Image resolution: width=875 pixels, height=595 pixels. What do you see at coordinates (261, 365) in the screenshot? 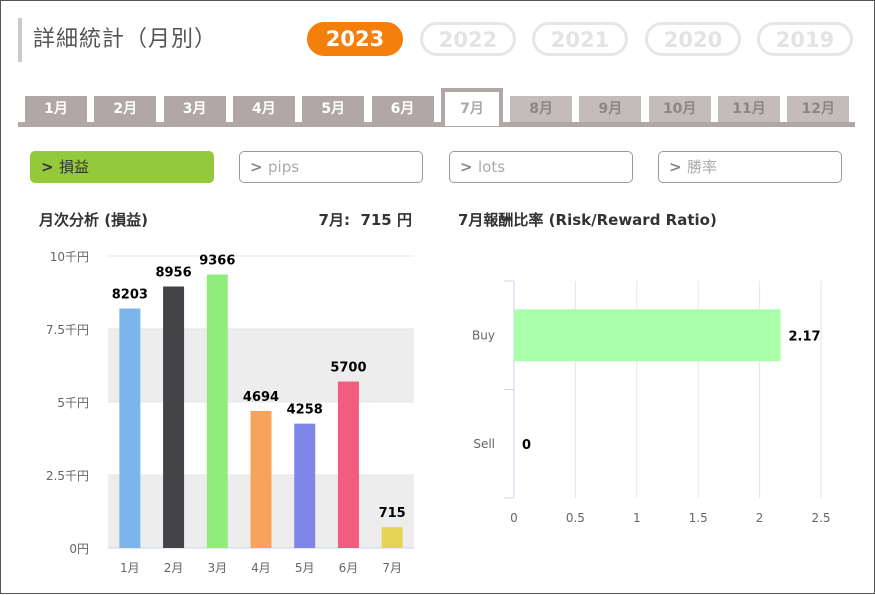
I see `grid-band` at bounding box center [261, 365].